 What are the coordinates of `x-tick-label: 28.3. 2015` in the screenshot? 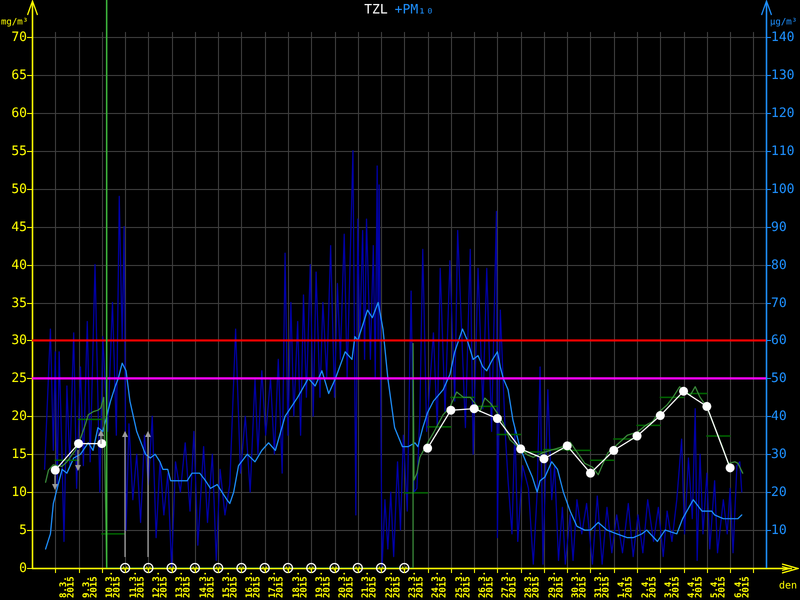 It's located at (533, 584).